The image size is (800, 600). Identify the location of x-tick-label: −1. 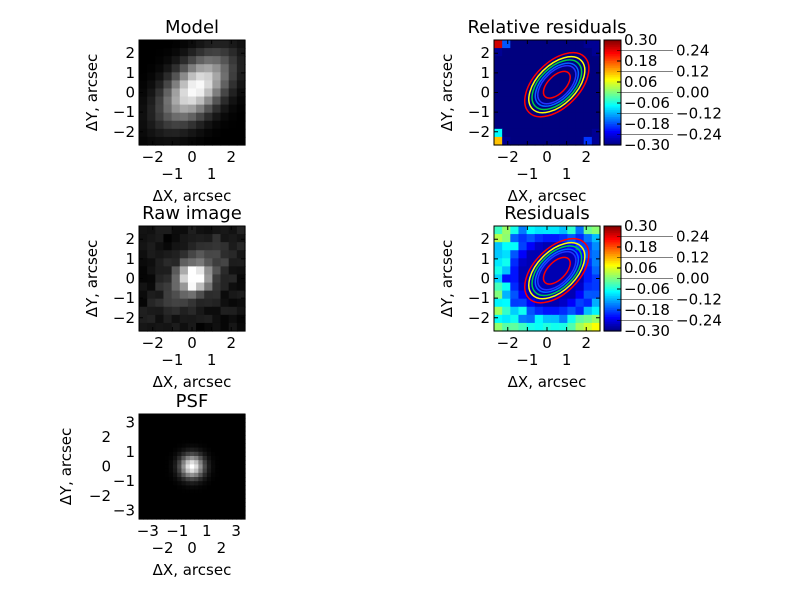
(177, 531).